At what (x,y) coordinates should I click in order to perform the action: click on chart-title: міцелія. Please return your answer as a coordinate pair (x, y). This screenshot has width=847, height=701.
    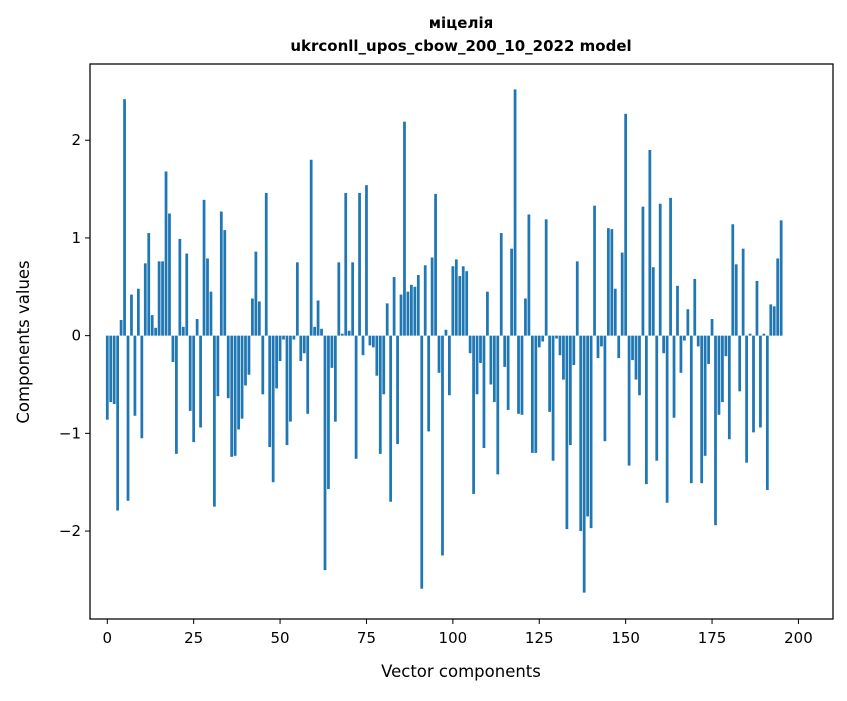
    Looking at the image, I should click on (461, 23).